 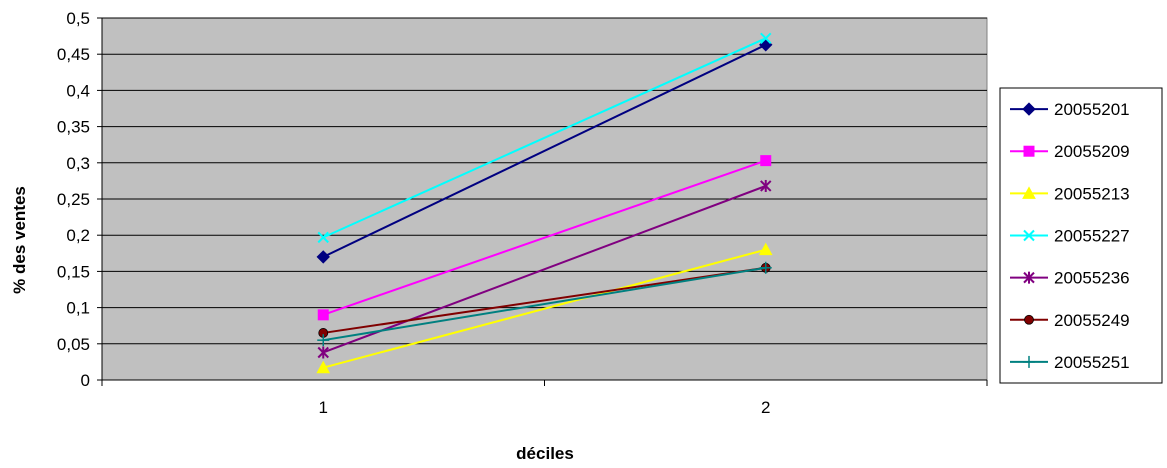 What do you see at coordinates (78, 235) in the screenshot?
I see `y-tick-label: 0,2` at bounding box center [78, 235].